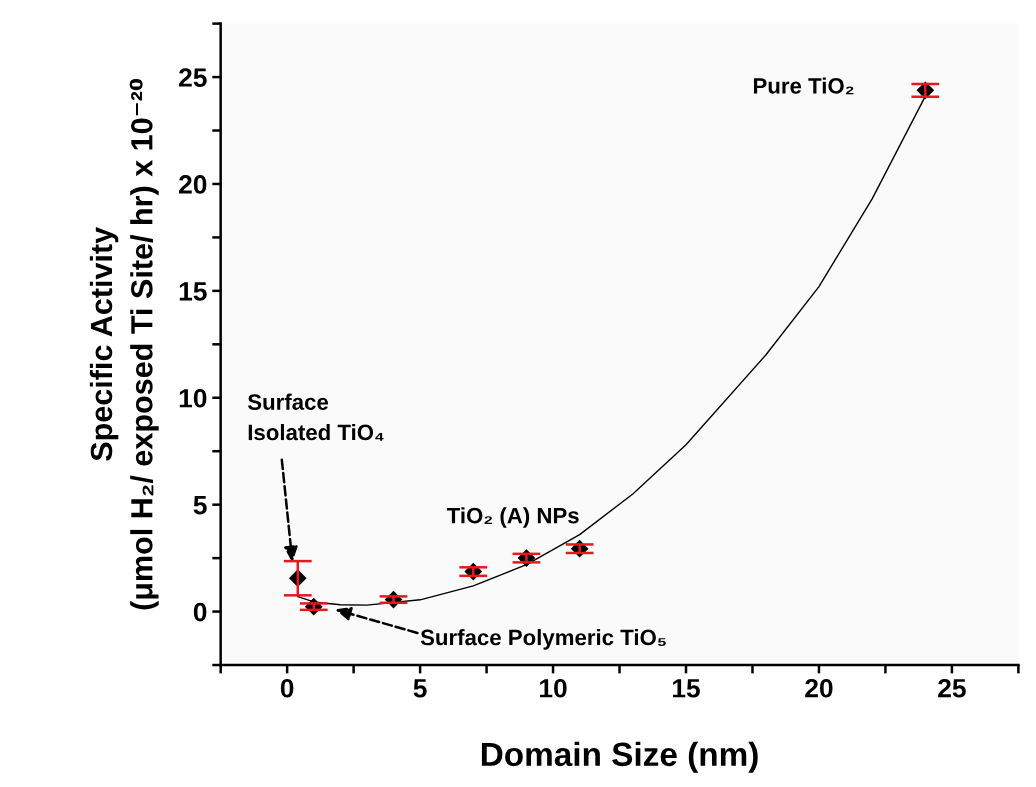 This screenshot has width=1036, height=787. Describe the element at coordinates (193, 291) in the screenshot. I see `y-tick-label: 15` at that location.